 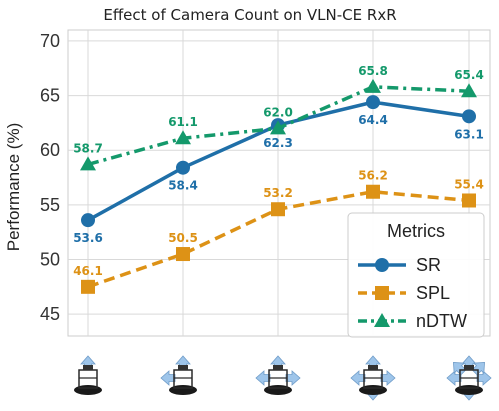 What do you see at coordinates (373, 378) in the screenshot?
I see `robot-4-camera-icon` at bounding box center [373, 378].